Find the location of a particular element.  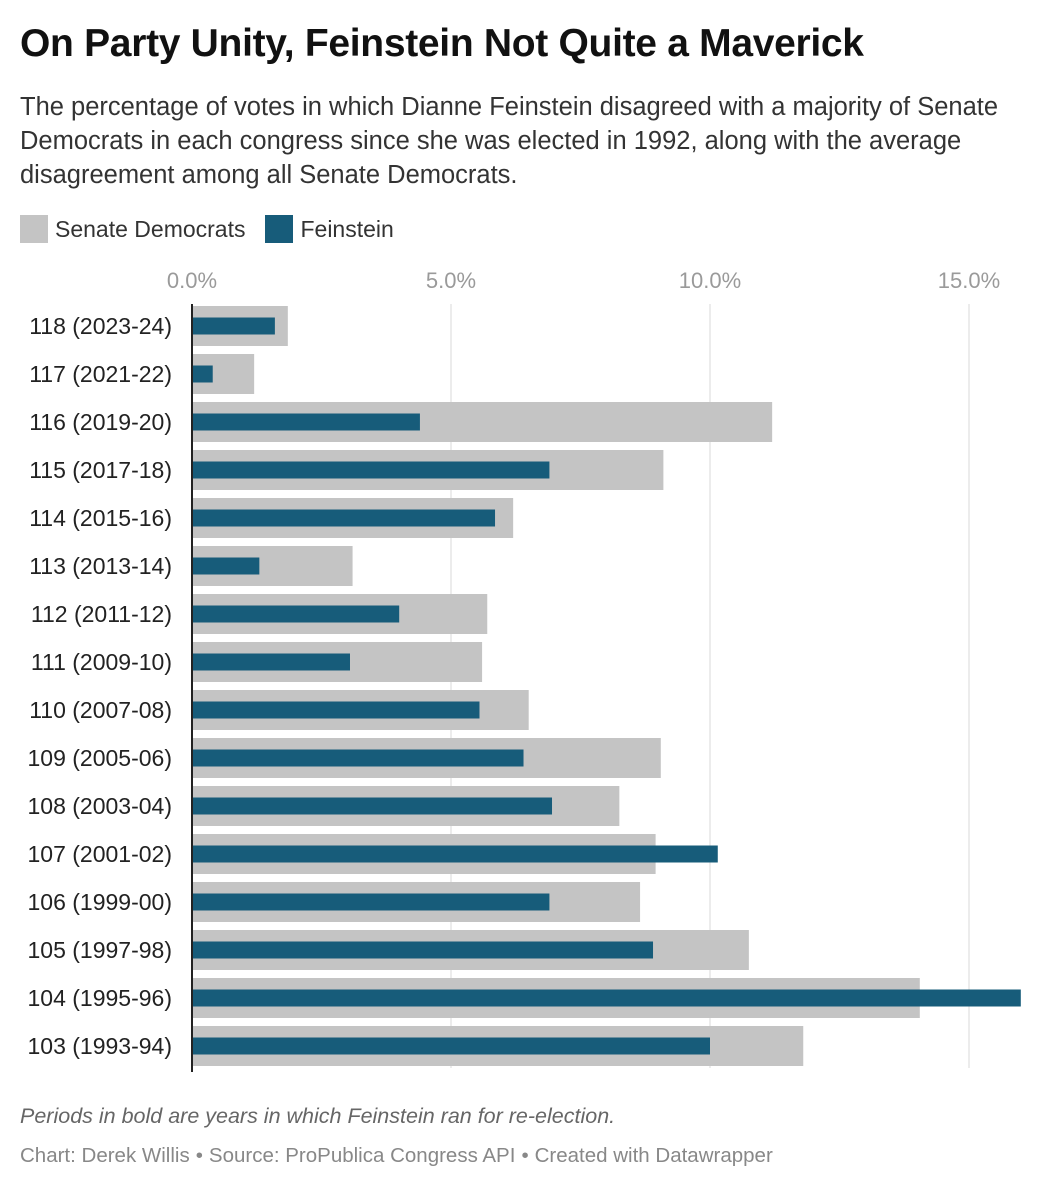

category-label-117-2021-22: 117 (2021-22) is located at coordinates (100, 374).